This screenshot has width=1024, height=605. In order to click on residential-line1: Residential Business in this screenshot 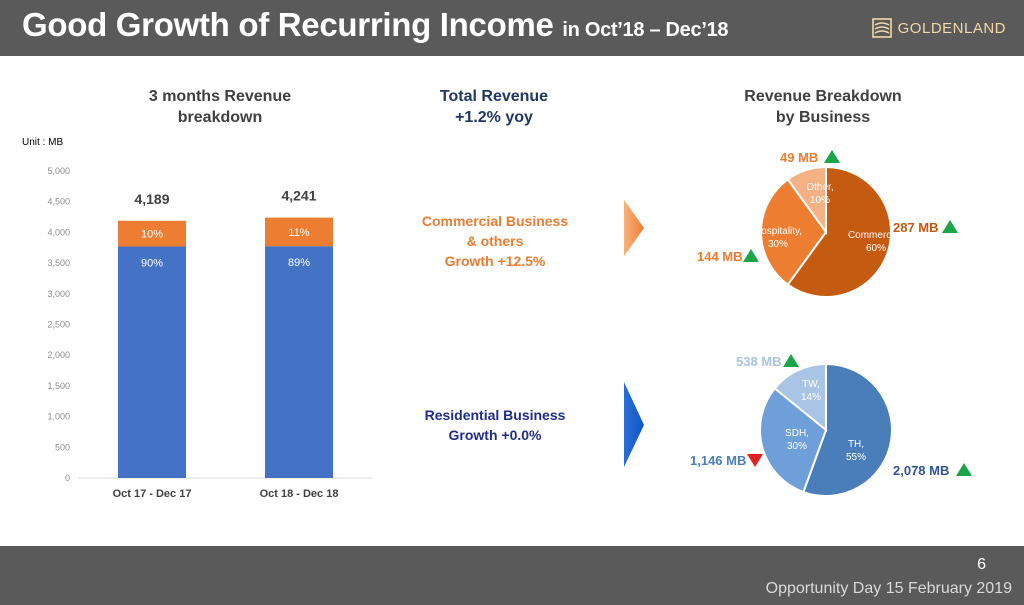, I will do `click(495, 415)`.